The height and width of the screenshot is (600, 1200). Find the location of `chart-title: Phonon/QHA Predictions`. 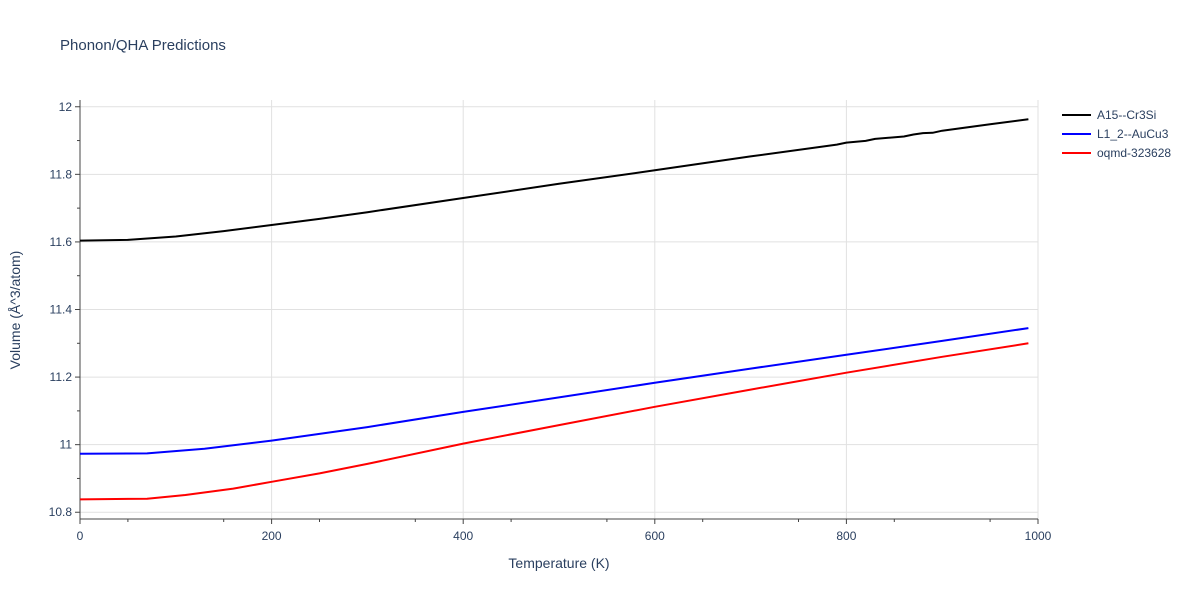

chart-title: Phonon/QHA Predictions is located at coordinates (143, 45).